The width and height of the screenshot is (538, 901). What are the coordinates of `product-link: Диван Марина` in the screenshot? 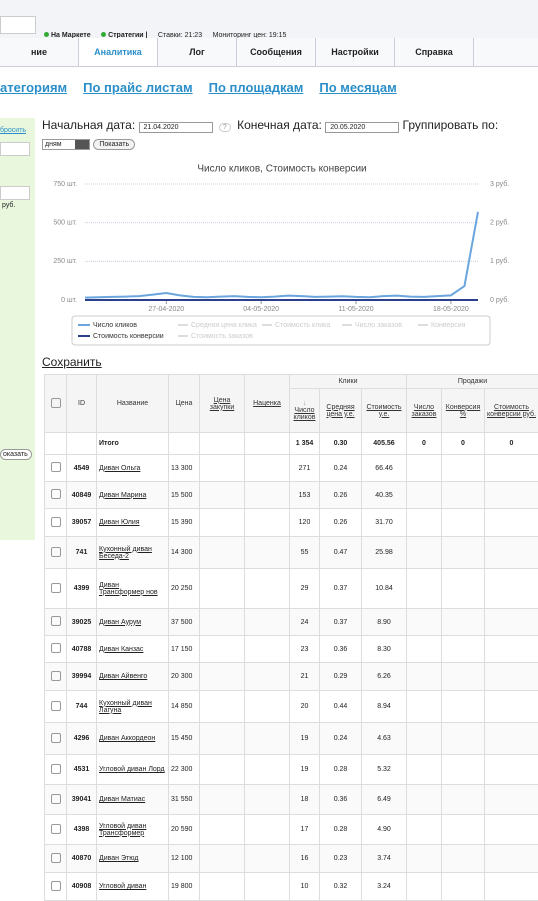 It's located at (132, 495).